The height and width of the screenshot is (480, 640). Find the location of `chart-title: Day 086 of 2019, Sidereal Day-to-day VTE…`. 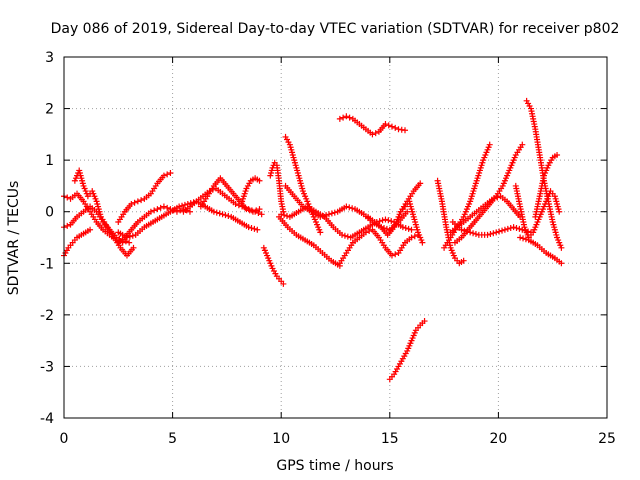

chart-title: Day 086 of 2019, Sidereal Day-to-day VTE… is located at coordinates (335, 29).